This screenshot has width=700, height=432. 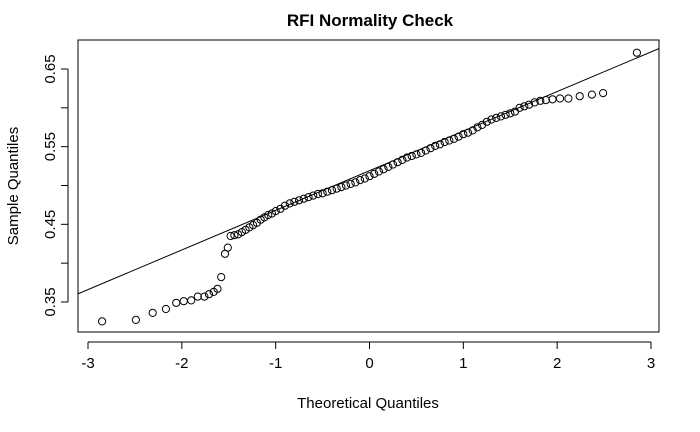 What do you see at coordinates (87, 363) in the screenshot?
I see `x-tick-label: -3` at bounding box center [87, 363].